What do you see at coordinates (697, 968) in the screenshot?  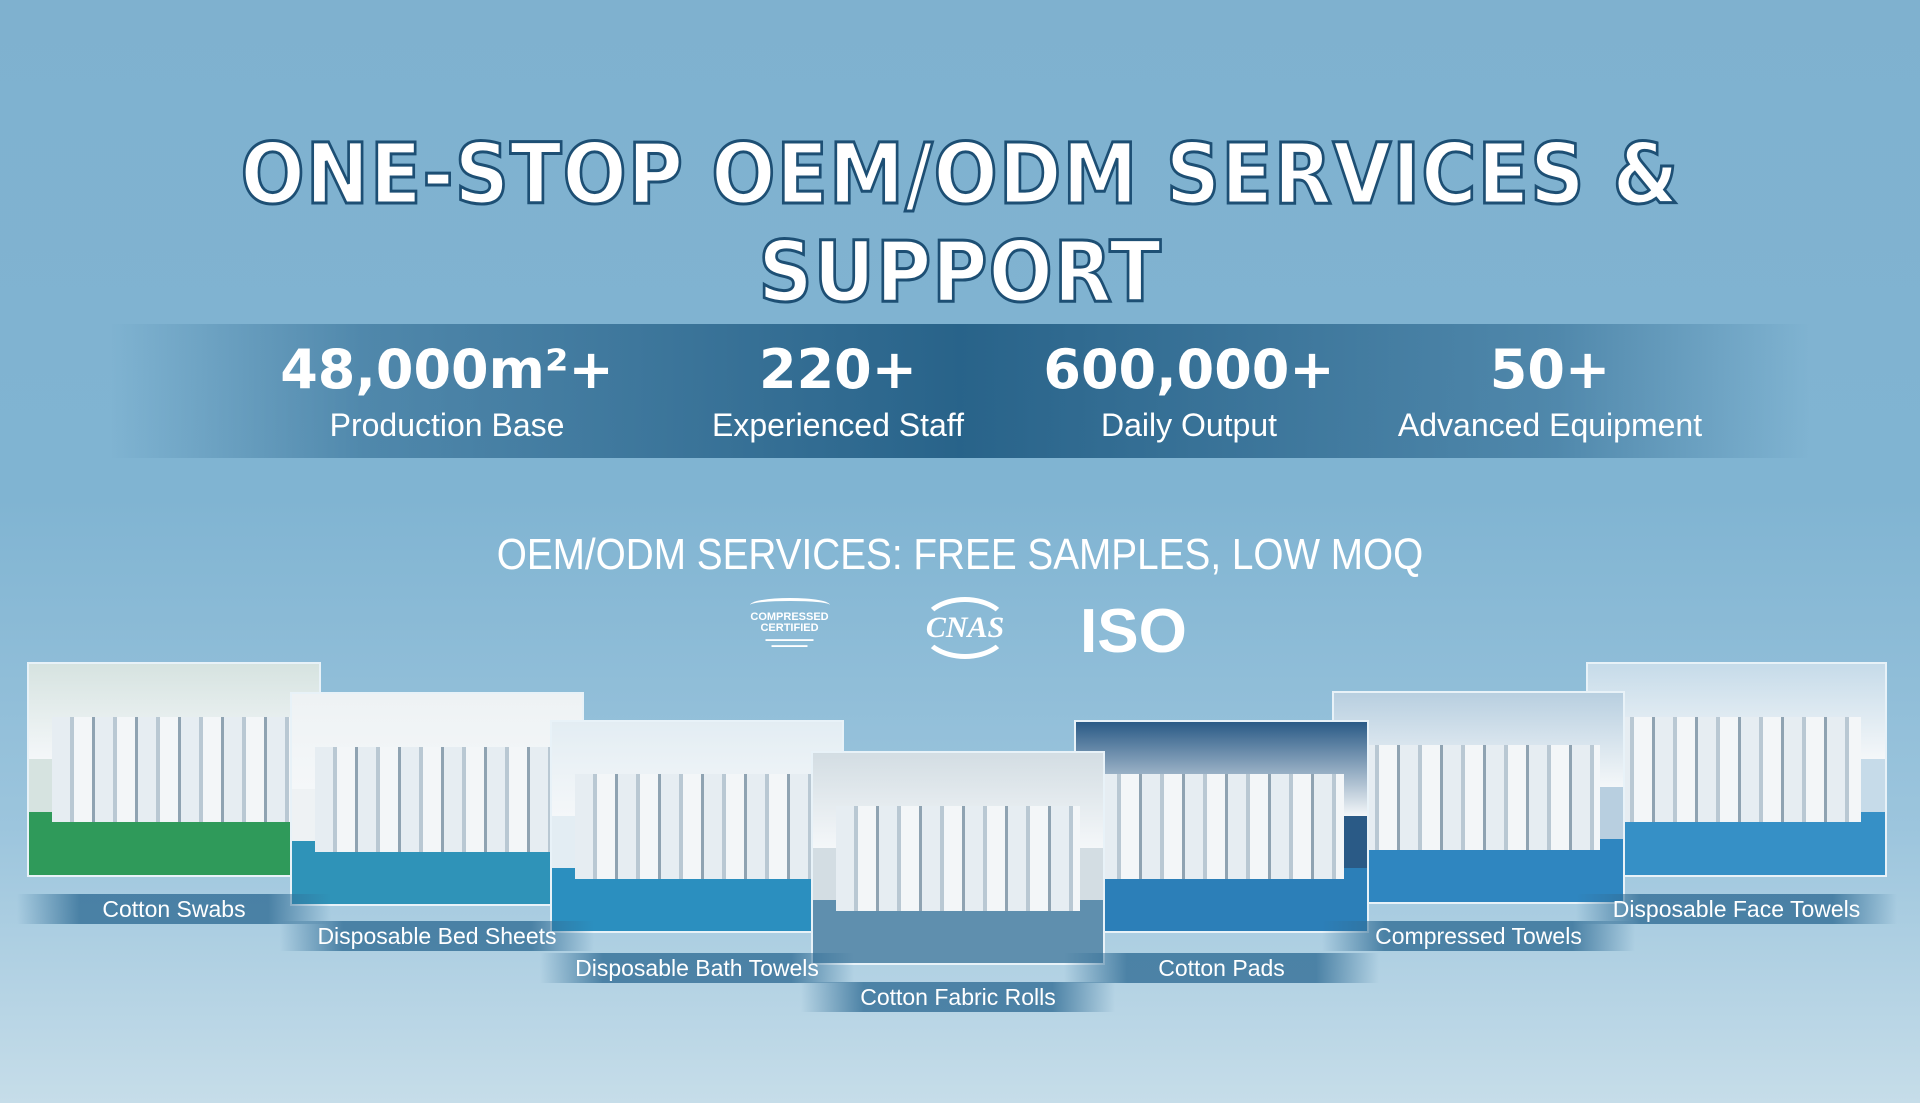 I see `product-label: Disposable Bath Towels` at bounding box center [697, 968].